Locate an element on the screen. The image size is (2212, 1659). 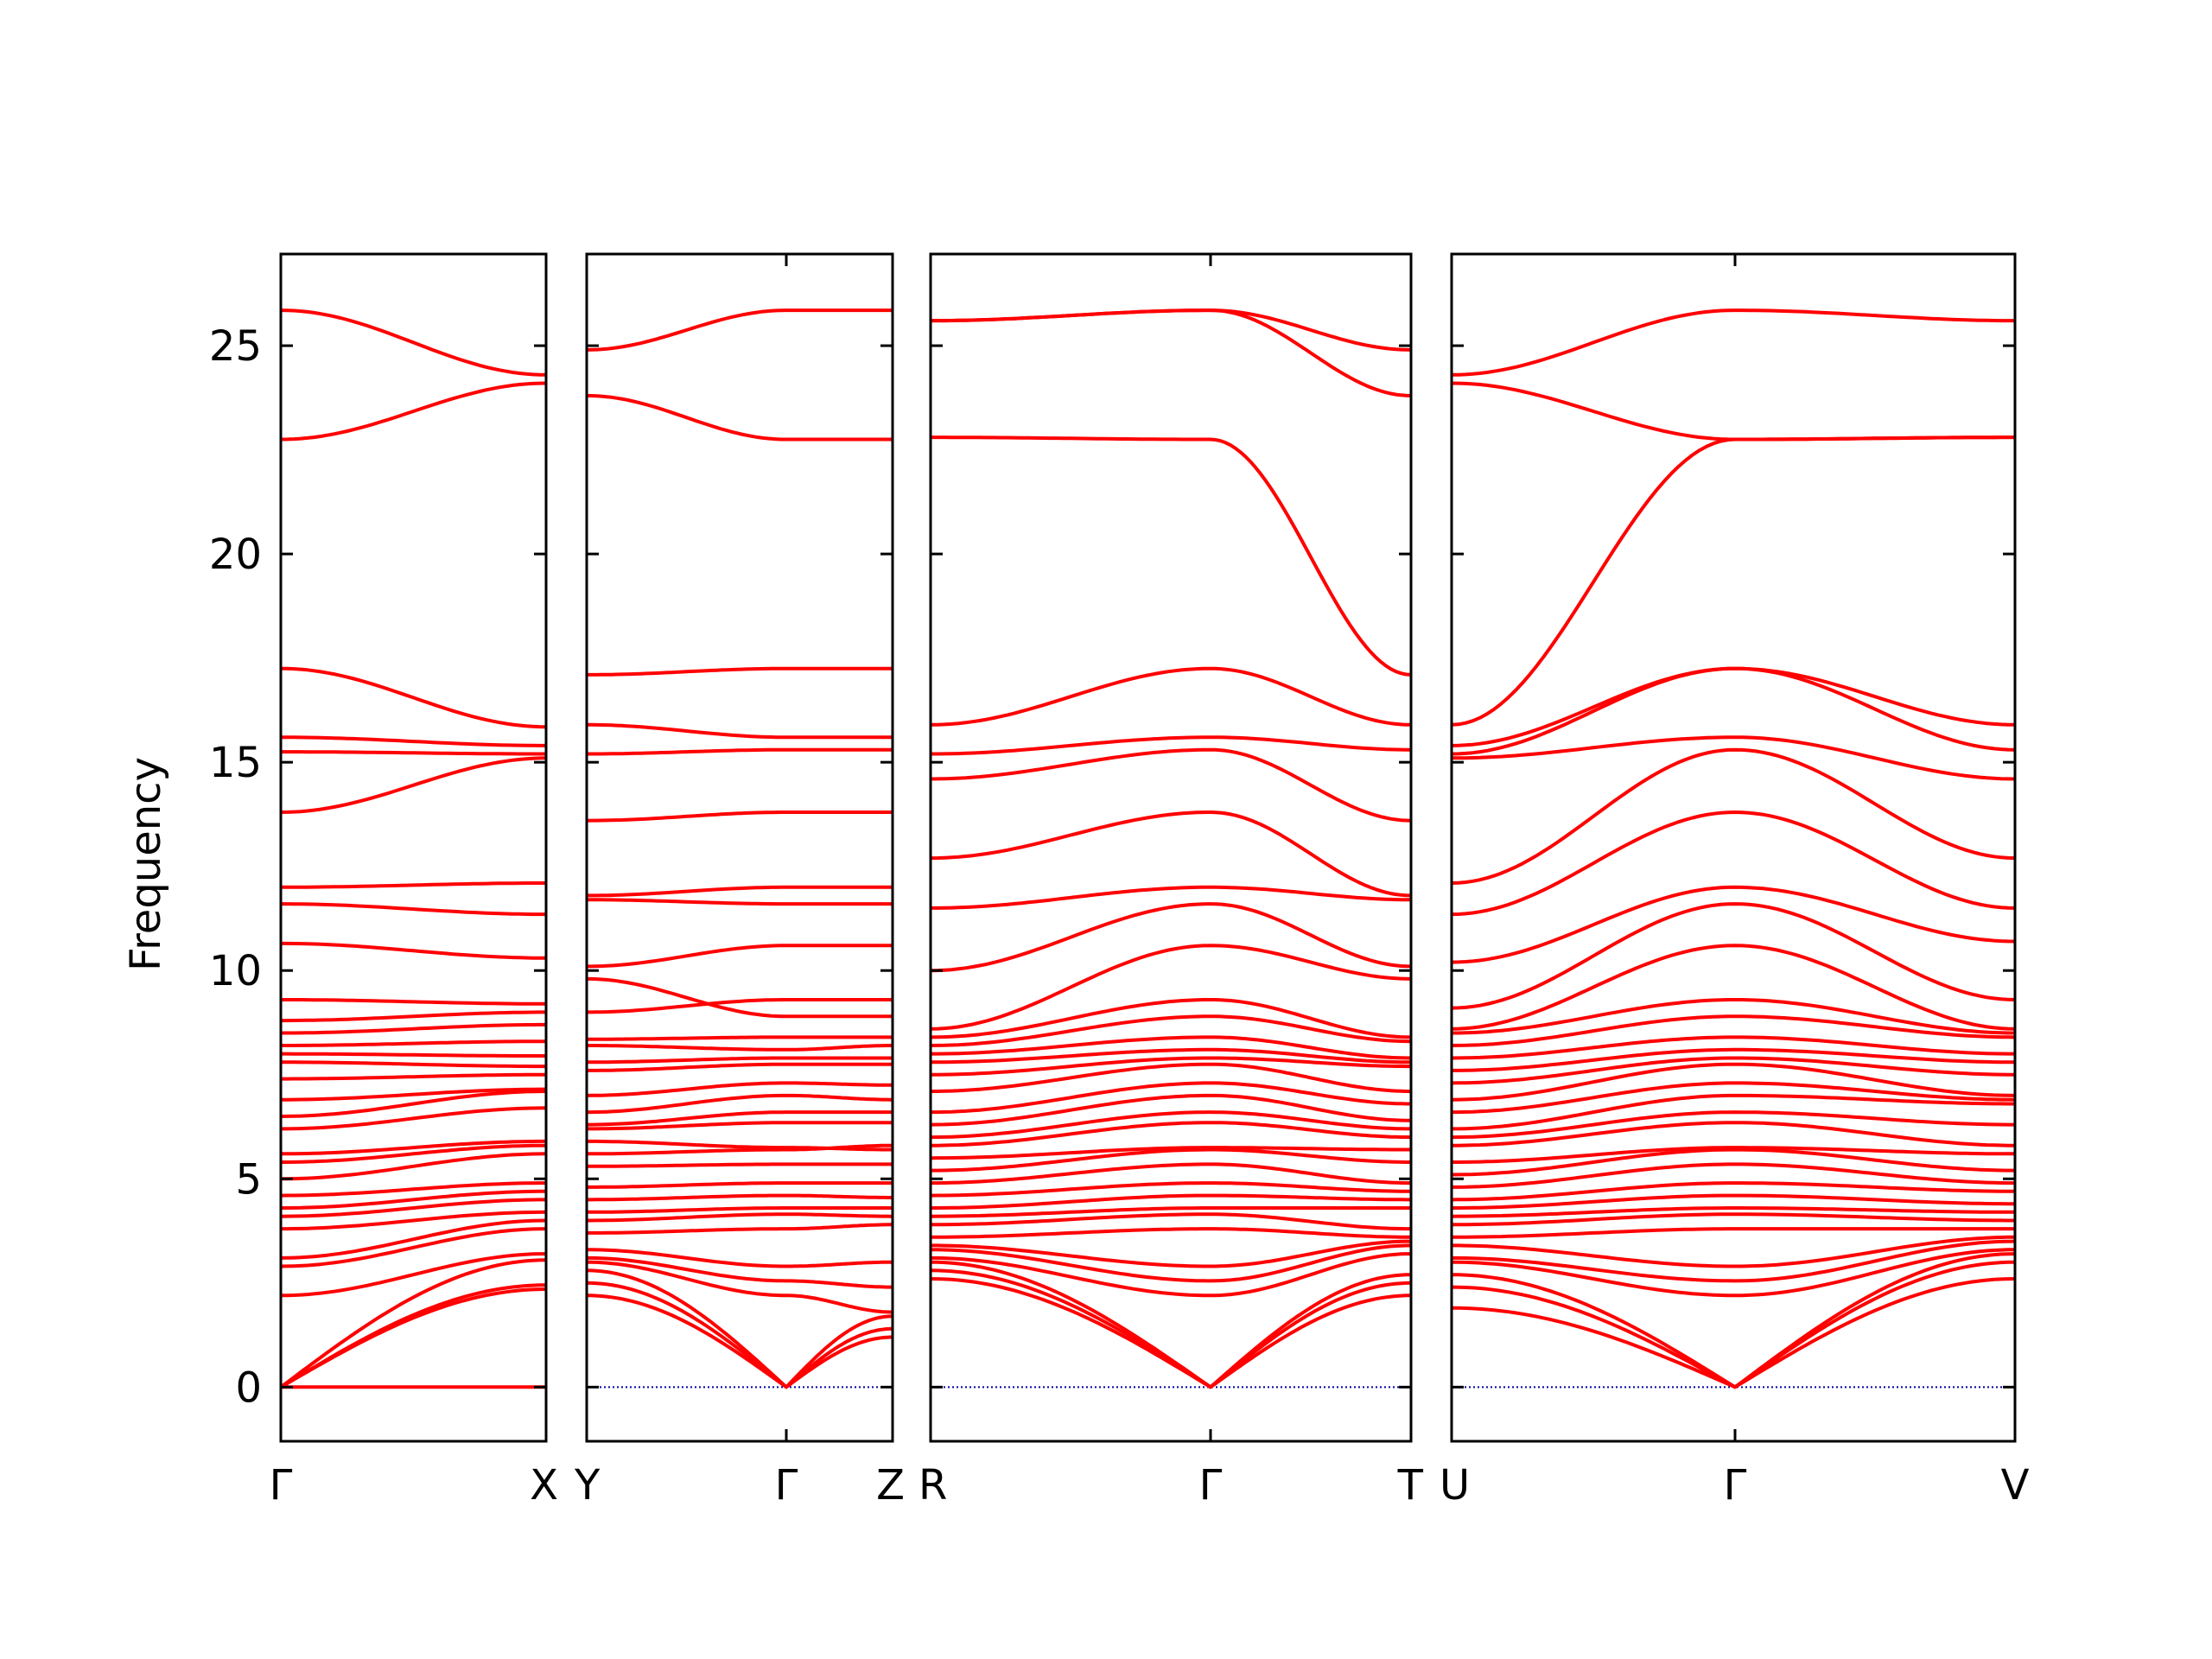
x-tick-label: R is located at coordinates (932, 1485).